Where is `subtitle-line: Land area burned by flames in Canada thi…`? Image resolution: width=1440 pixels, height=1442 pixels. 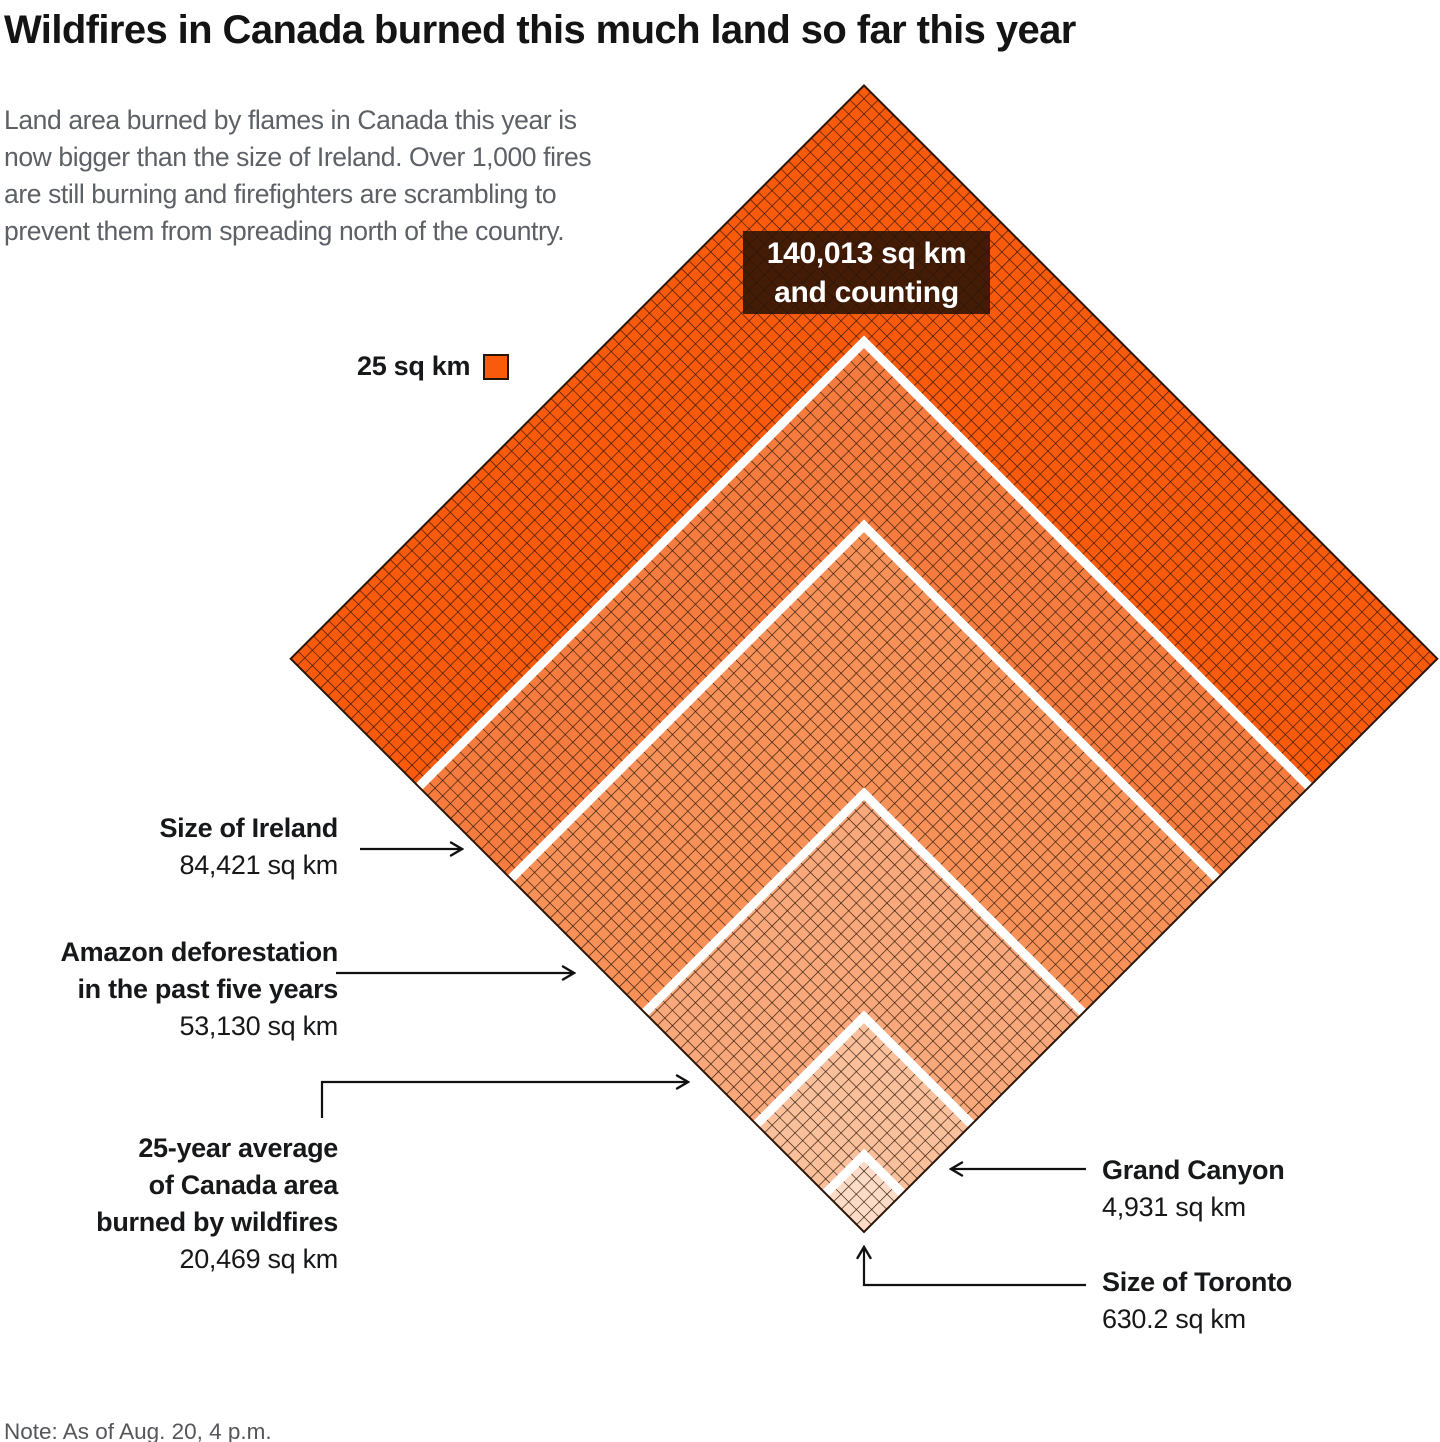
subtitle-line: Land area burned by flames in Canada thi… is located at coordinates (290, 120).